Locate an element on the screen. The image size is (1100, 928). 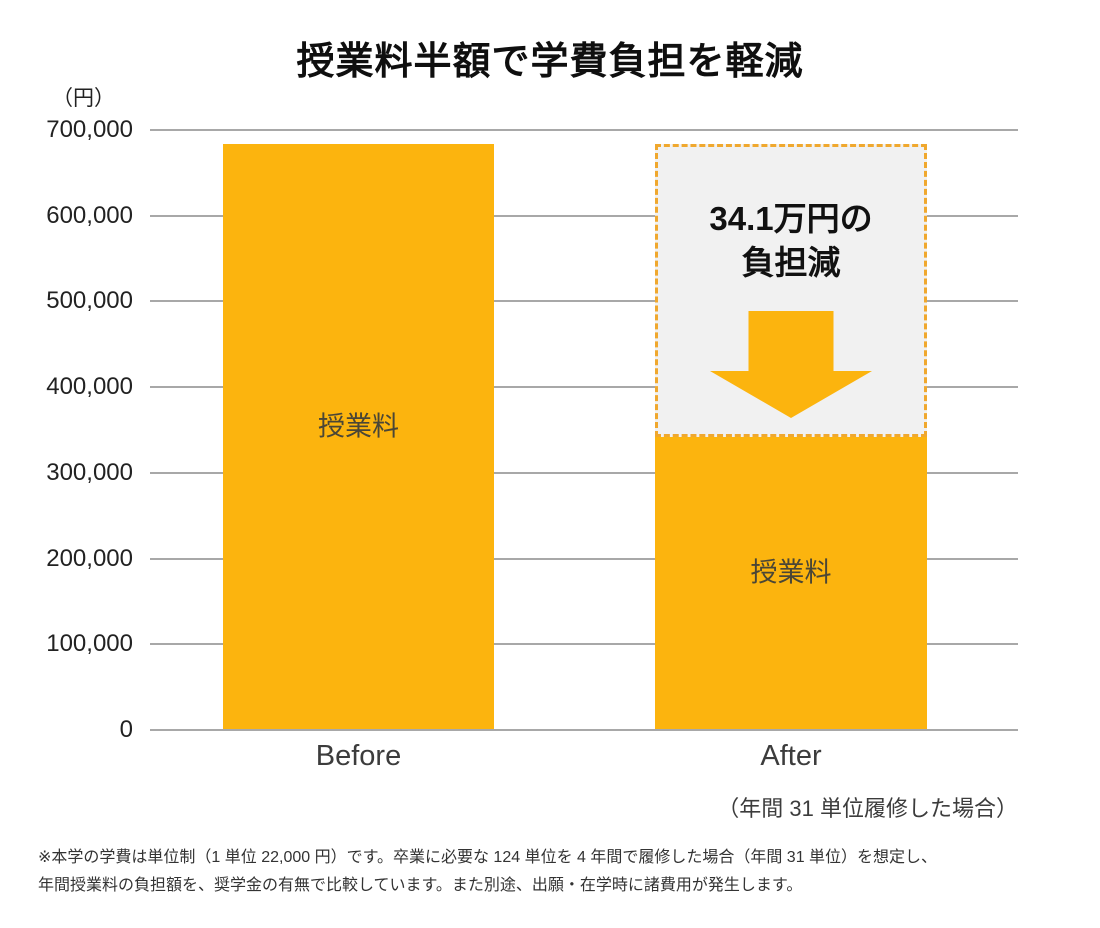
y-tick-label: 100,000 is located at coordinates (89, 644).